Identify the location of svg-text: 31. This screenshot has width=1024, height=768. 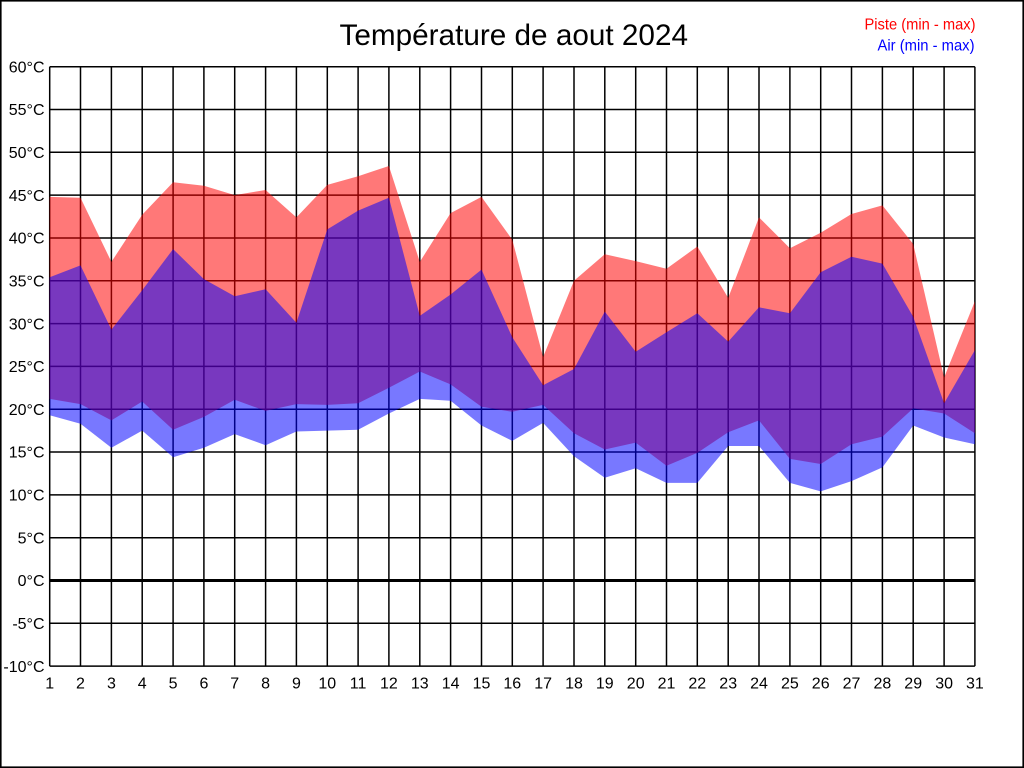
(975, 684).